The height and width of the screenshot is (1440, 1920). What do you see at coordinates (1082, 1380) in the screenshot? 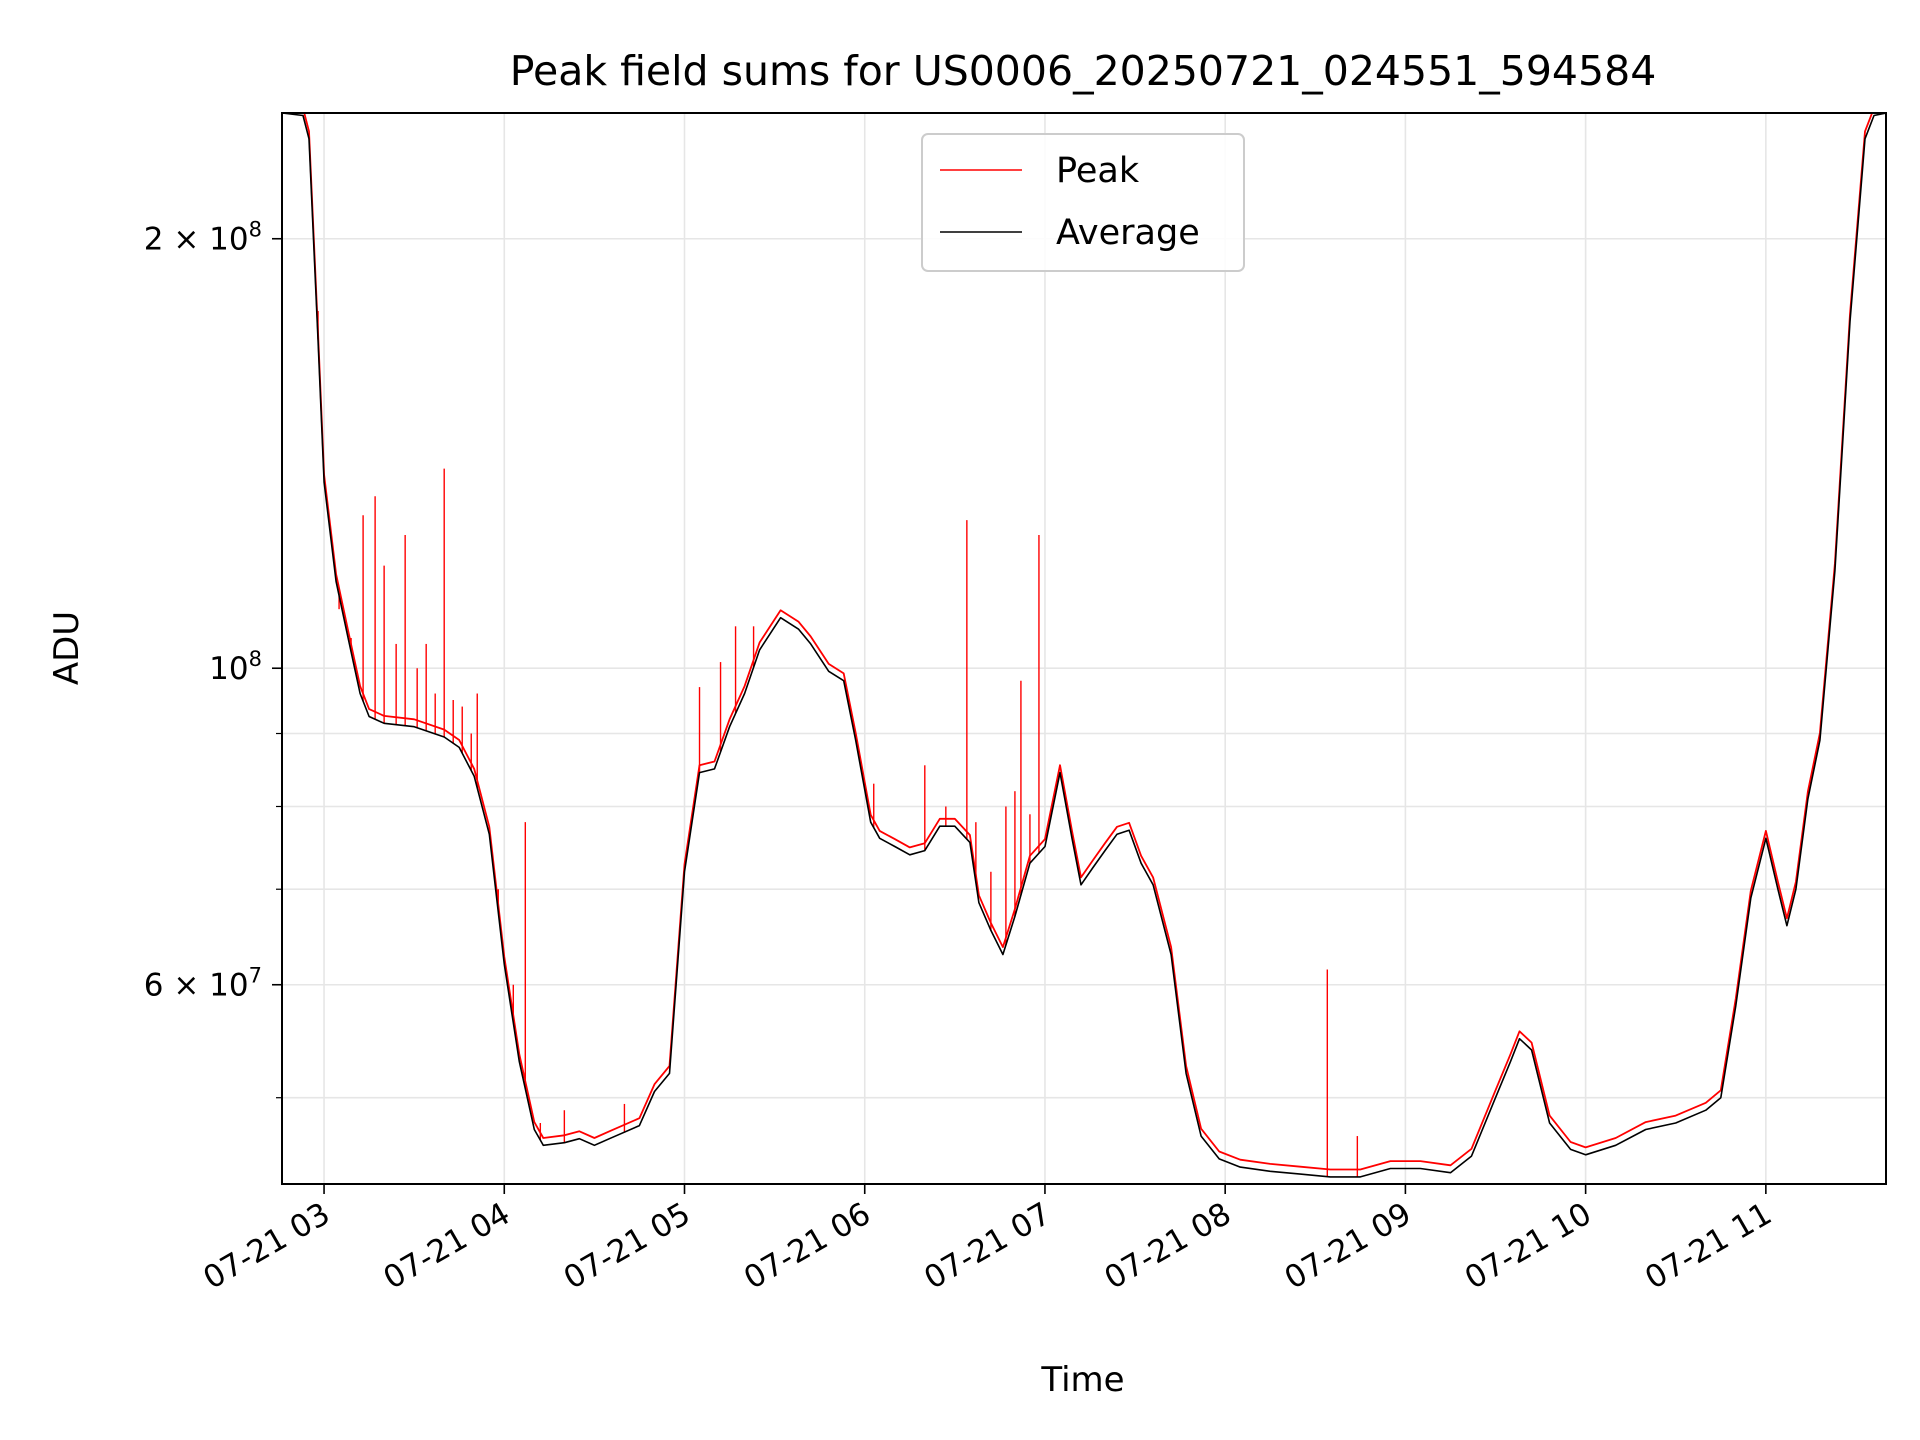
I see `x-axis-label: Time` at bounding box center [1082, 1380].